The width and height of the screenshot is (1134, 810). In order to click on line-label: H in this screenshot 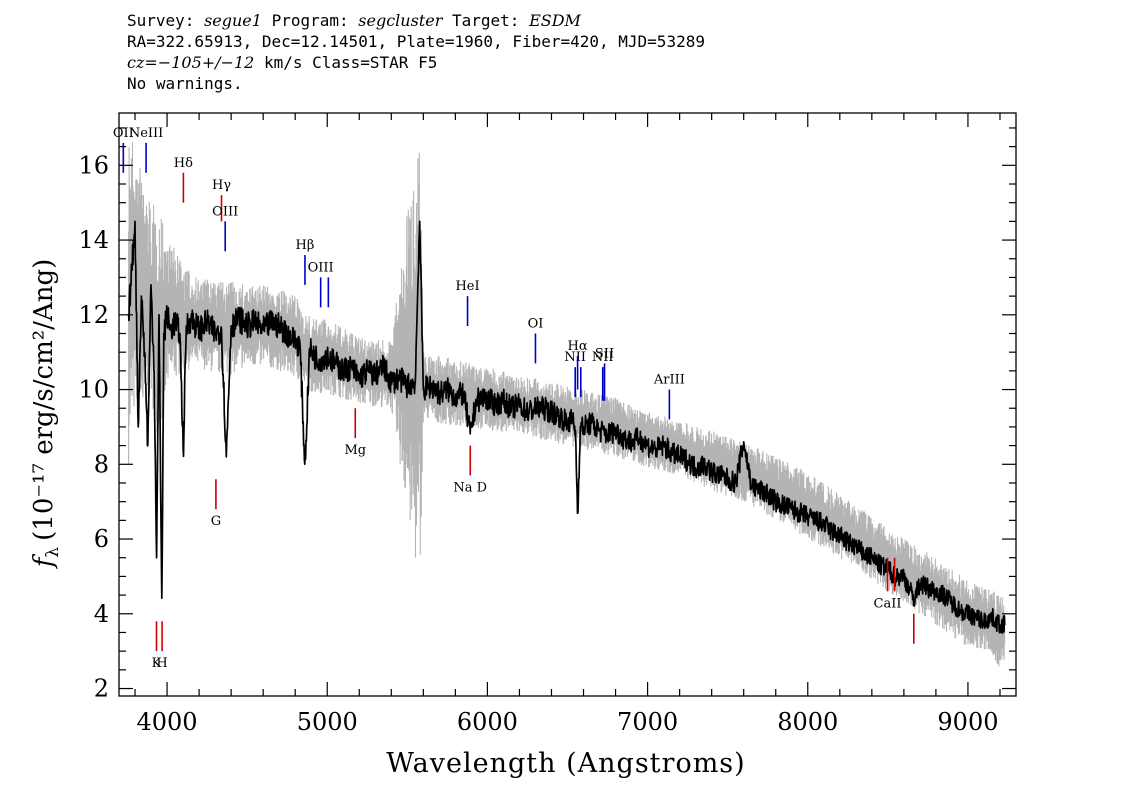, I will do `click(161, 663)`.